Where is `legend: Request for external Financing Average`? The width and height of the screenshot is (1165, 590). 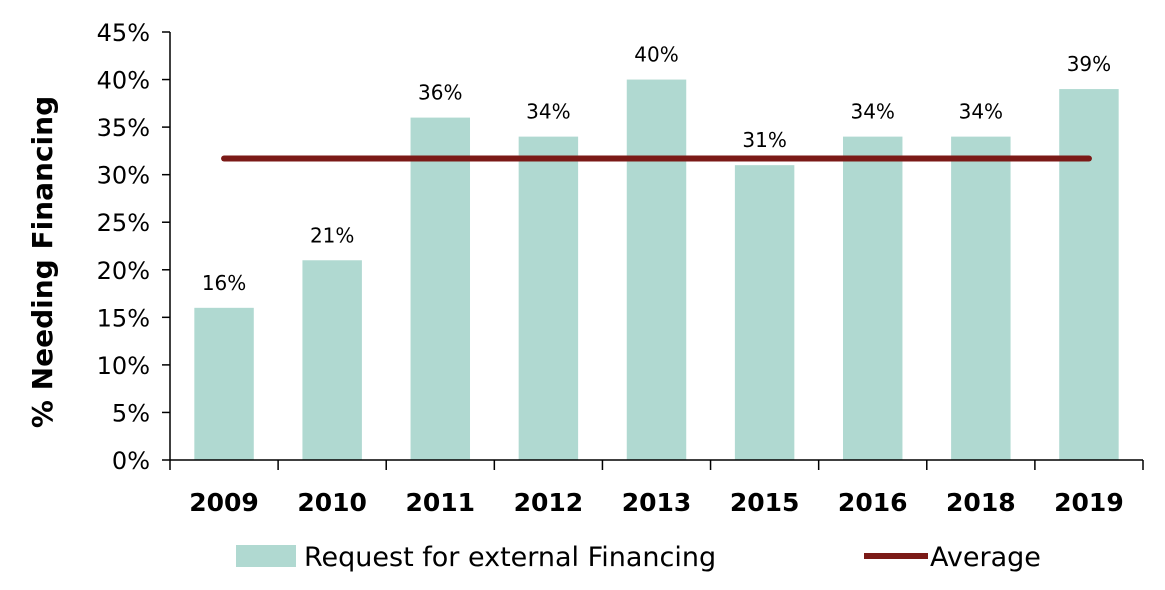 legend: Request for external Financing Average is located at coordinates (638, 557).